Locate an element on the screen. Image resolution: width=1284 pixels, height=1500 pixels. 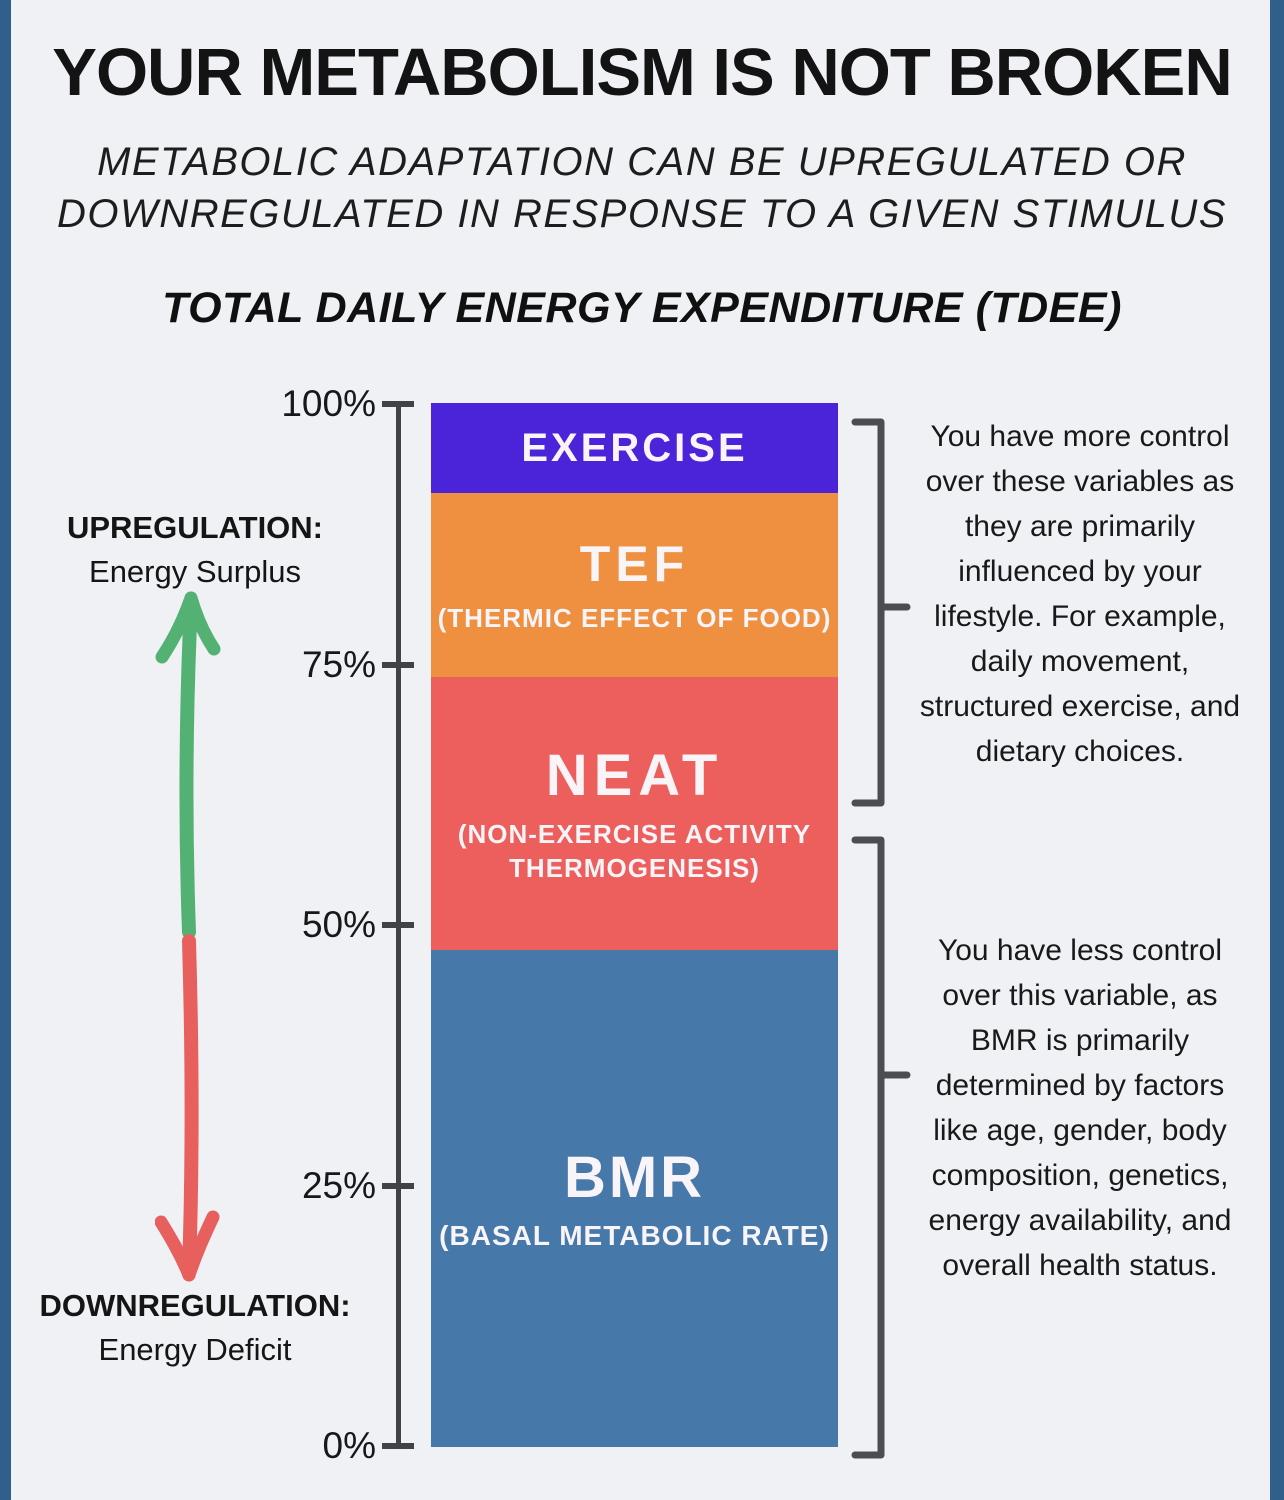
up-arrow-icon is located at coordinates (188, 765).